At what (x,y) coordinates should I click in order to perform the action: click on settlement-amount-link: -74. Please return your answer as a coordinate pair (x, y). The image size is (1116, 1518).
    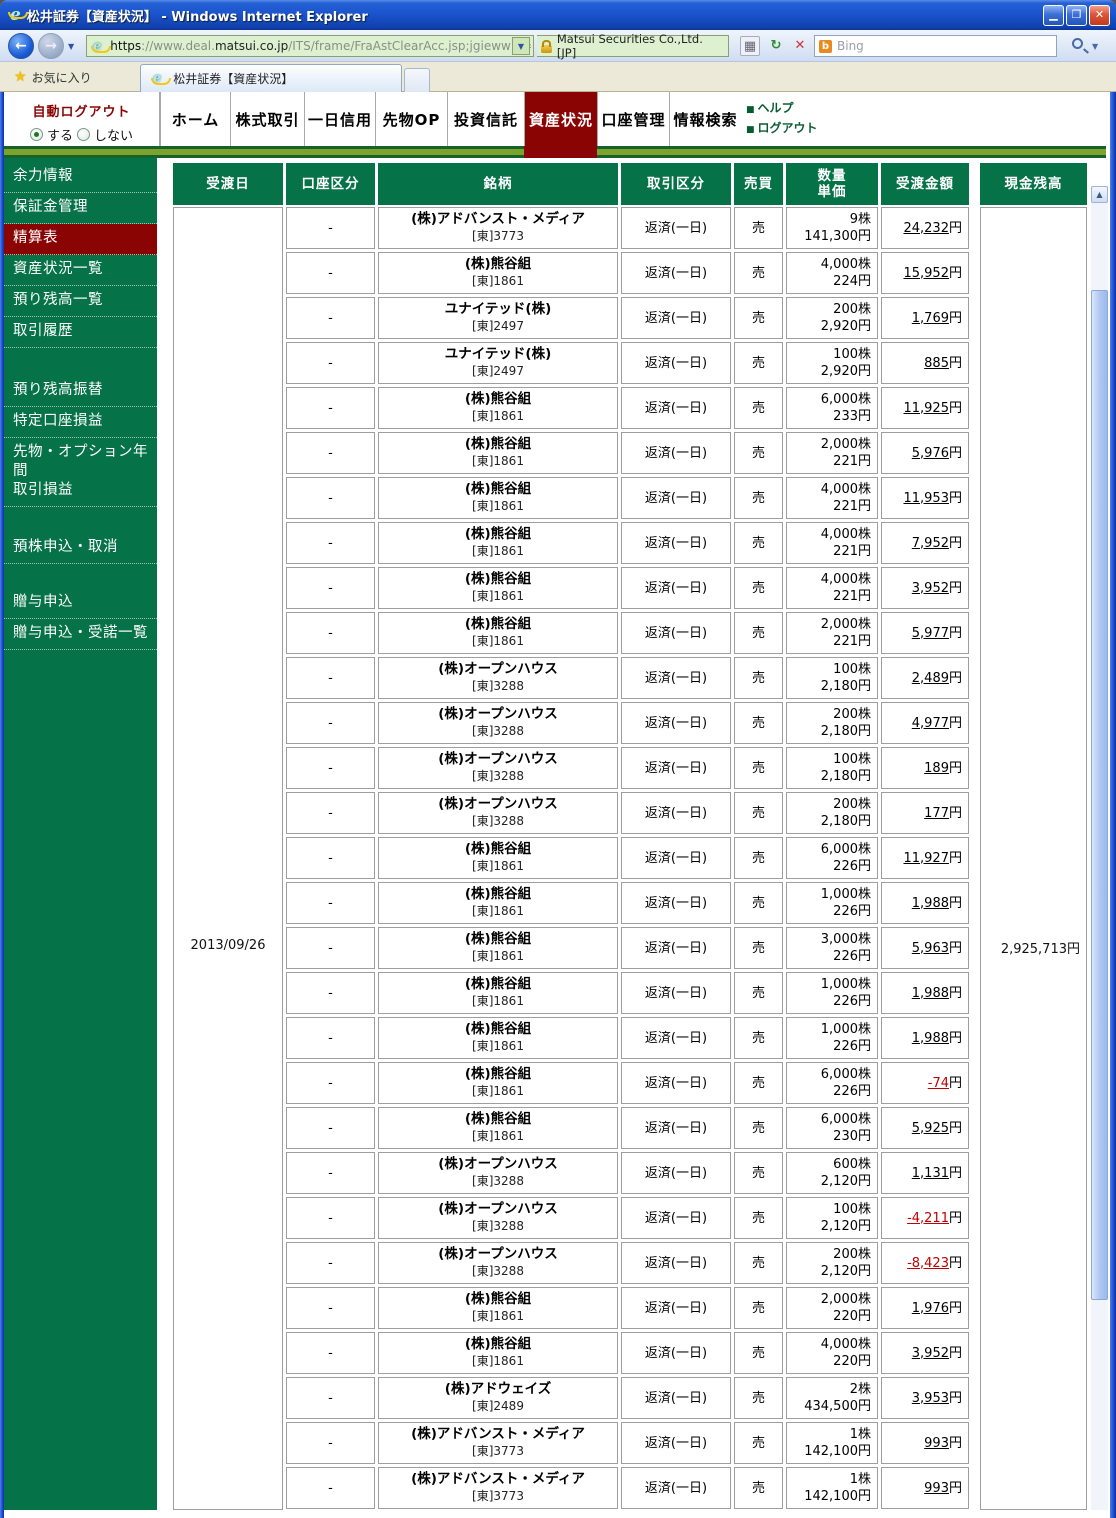
    Looking at the image, I should click on (938, 1083).